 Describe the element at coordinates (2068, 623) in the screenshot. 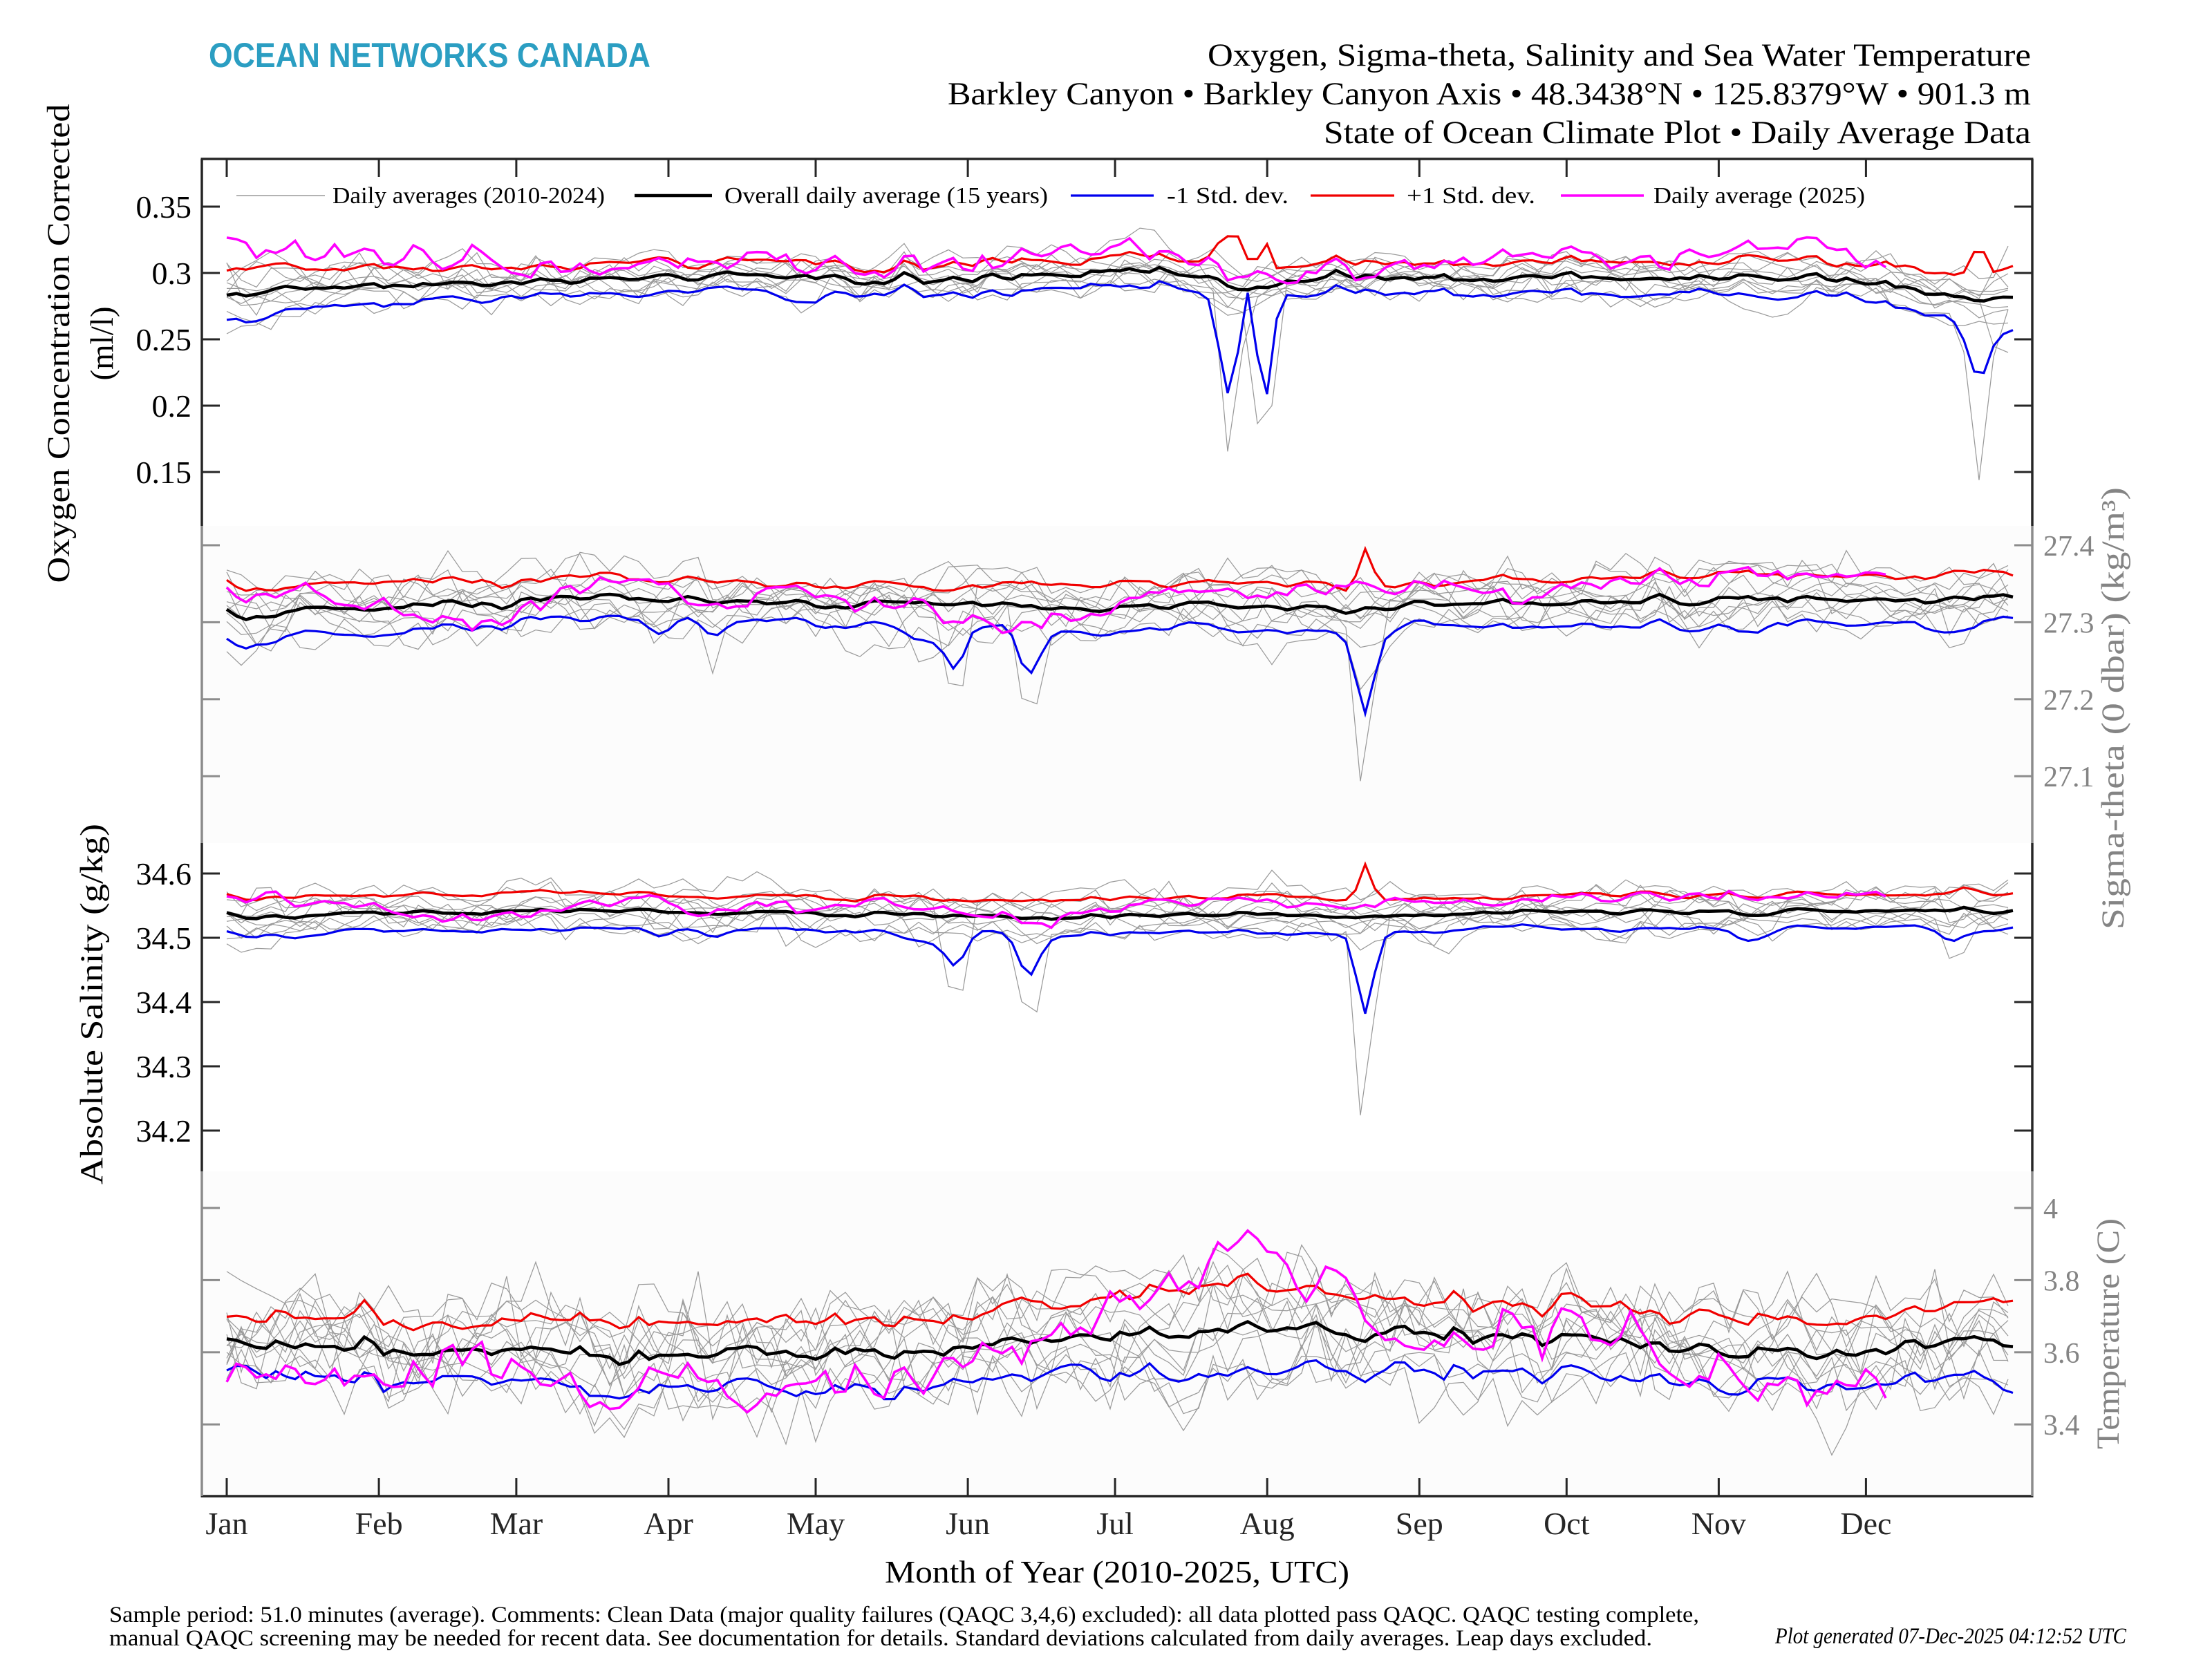

I see `svg-text: 27.3` at that location.